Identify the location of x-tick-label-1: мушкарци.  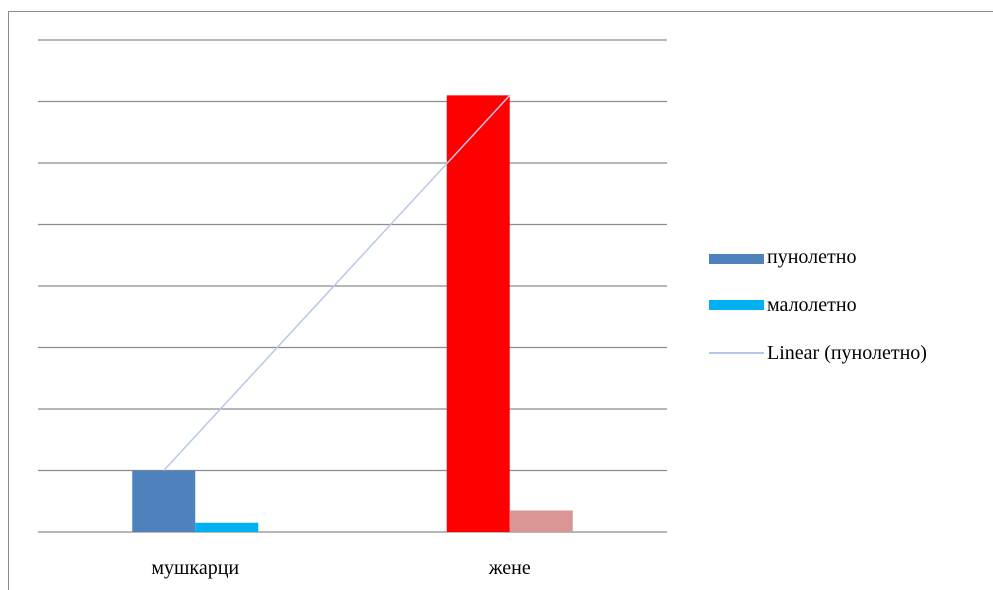
(195, 568).